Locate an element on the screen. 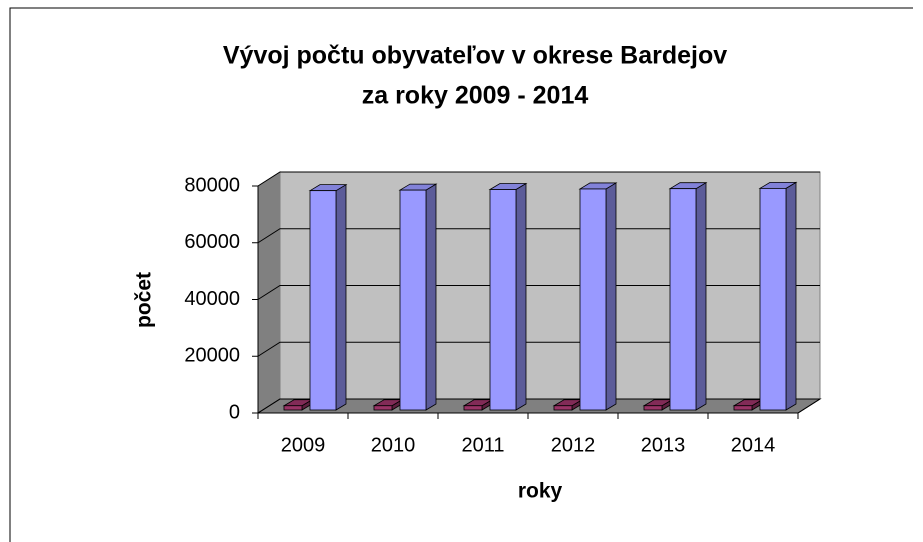  y-tick-label: 40000 is located at coordinates (212, 299).